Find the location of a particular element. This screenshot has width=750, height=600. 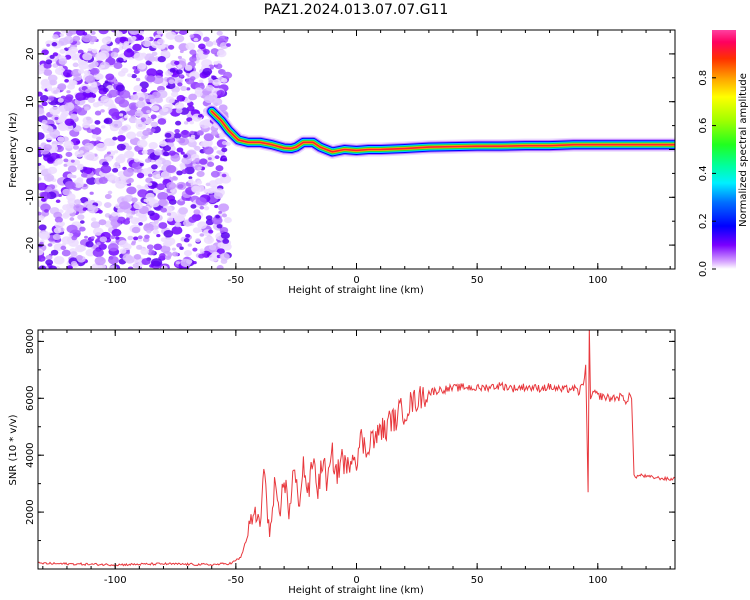

x-tick-label: -100 is located at coordinates (115, 580).